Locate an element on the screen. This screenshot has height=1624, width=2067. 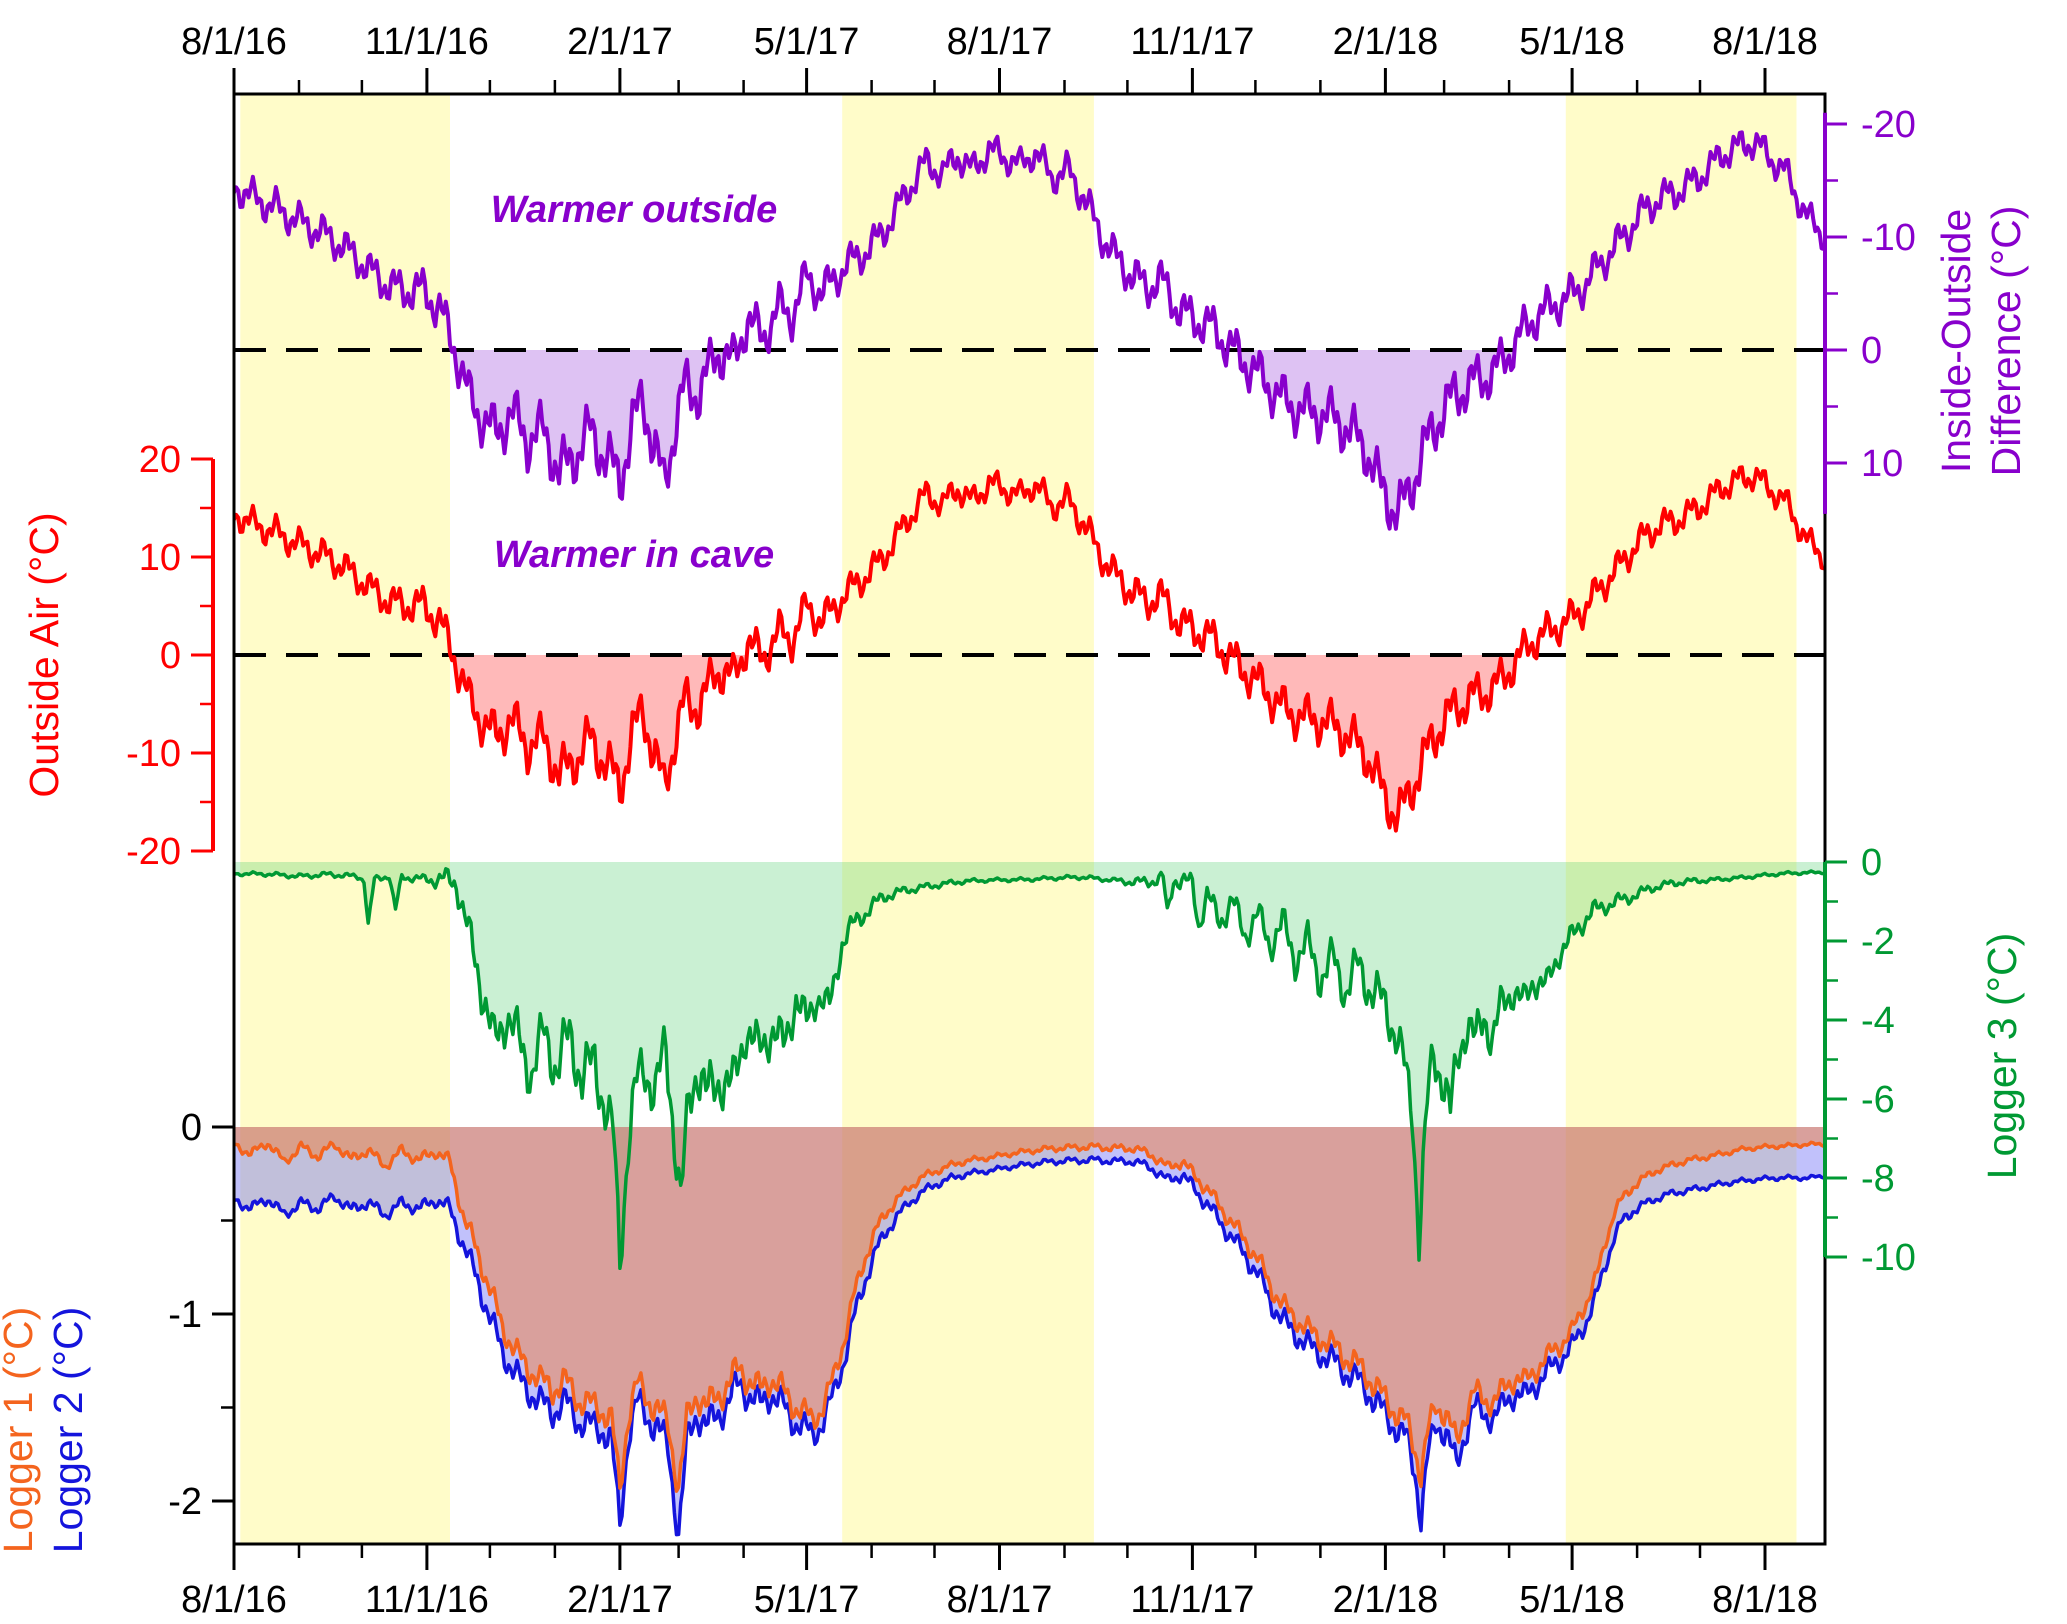
red-axis-title: Outside Air (°C) is located at coordinates (44, 654).